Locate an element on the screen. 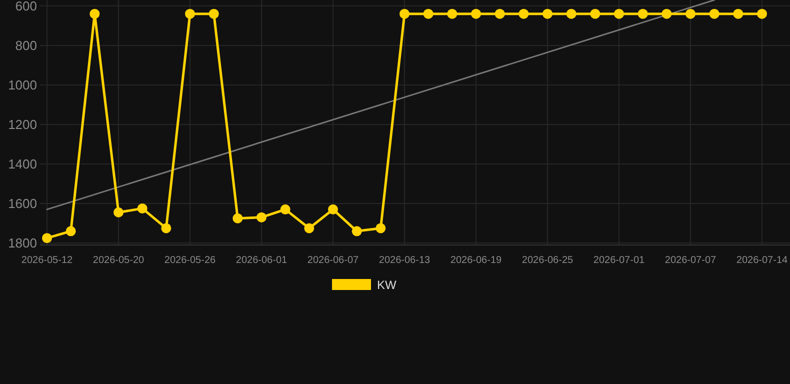 Image resolution: width=790 pixels, height=384 pixels. x-tick-label: 2026-05-26 is located at coordinates (190, 260).